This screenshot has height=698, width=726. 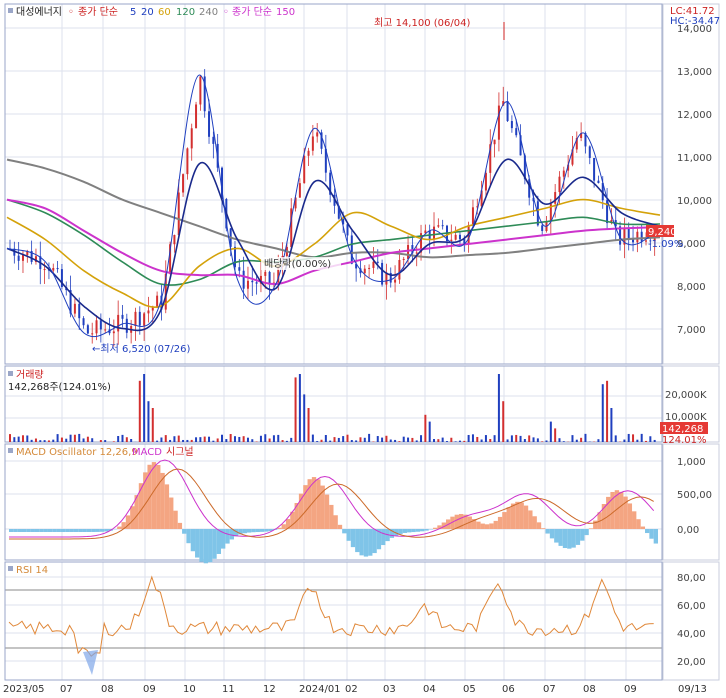 What do you see at coordinates (589, 689) in the screenshot?
I see `x-tick: 08` at bounding box center [589, 689].